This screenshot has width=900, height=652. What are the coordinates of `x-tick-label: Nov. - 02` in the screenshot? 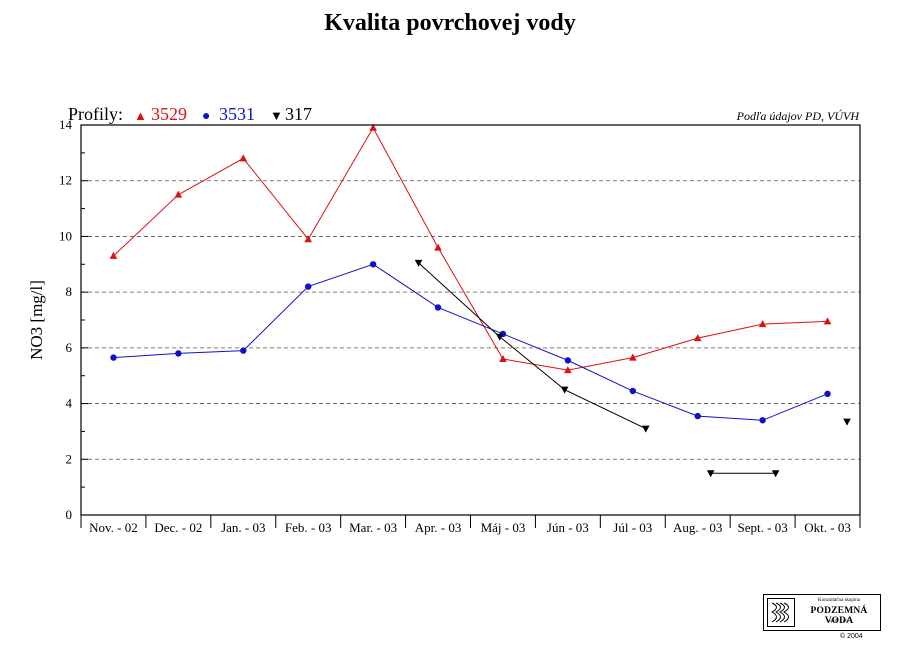 It's located at (113, 527).